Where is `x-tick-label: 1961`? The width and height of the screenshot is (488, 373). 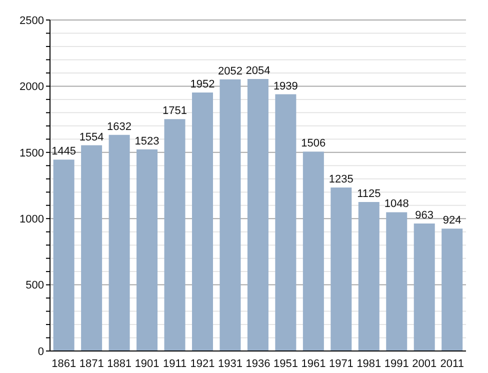 x-tick-label: 1961 is located at coordinates (313, 364).